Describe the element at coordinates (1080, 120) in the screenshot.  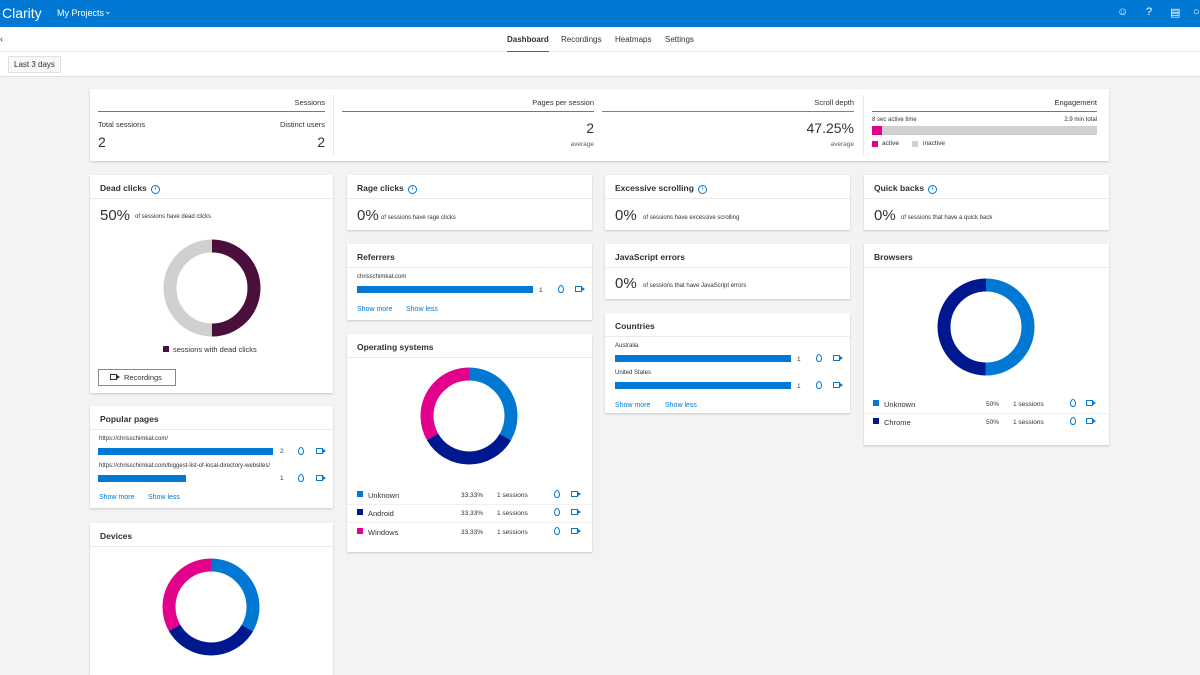
I see `total-time-label: 2.9 min total` at that location.